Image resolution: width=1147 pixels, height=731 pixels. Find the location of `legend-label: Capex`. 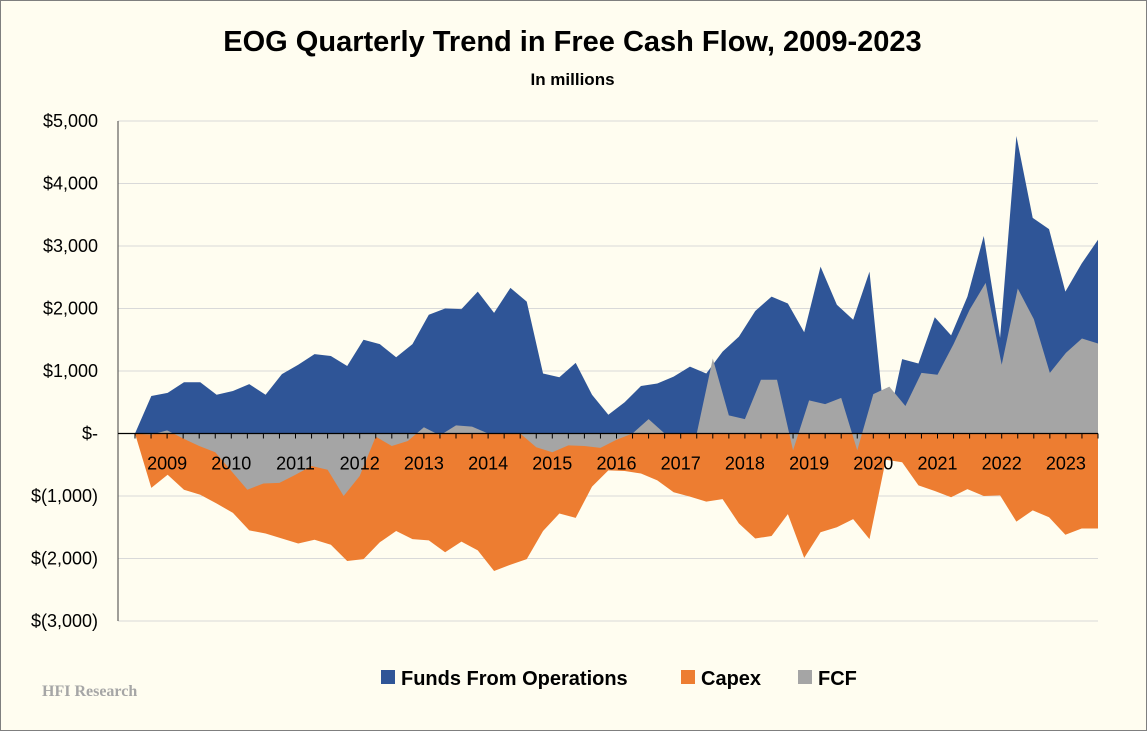

legend-label: Capex is located at coordinates (731, 679).